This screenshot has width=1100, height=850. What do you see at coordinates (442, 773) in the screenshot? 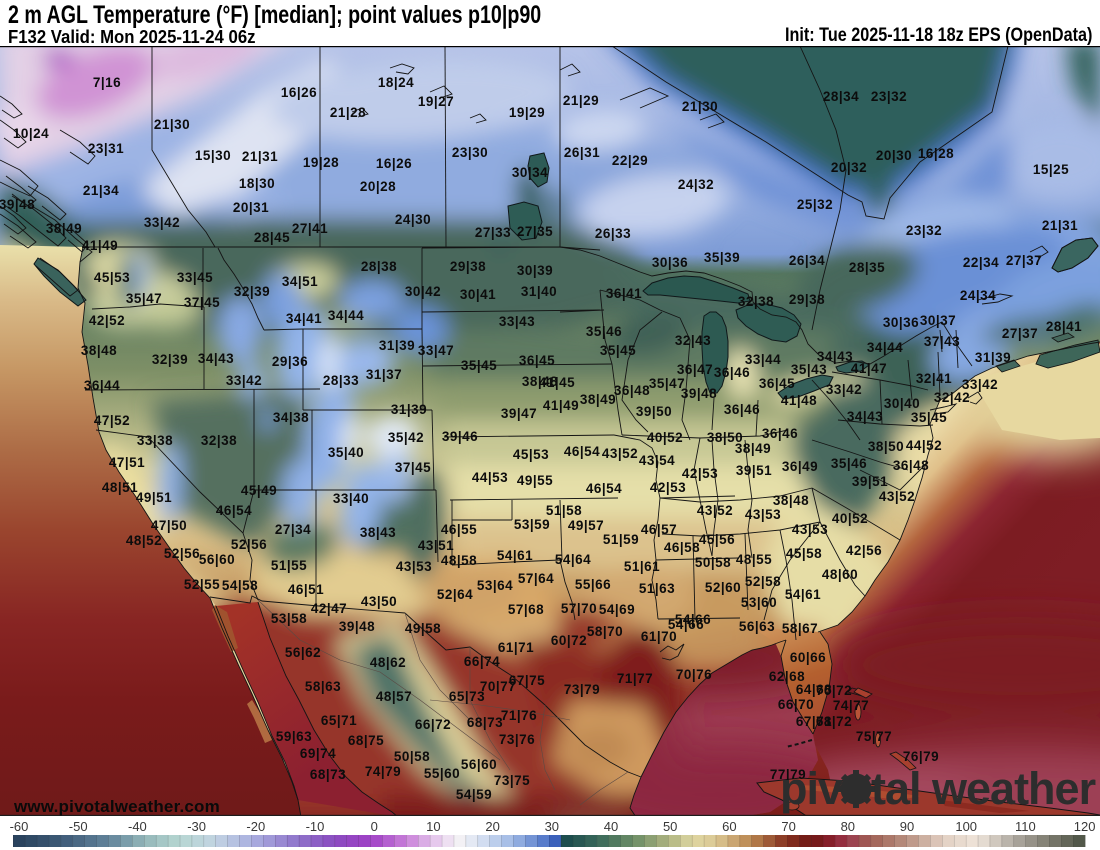
I see `svg-text: 55|60` at bounding box center [442, 773].